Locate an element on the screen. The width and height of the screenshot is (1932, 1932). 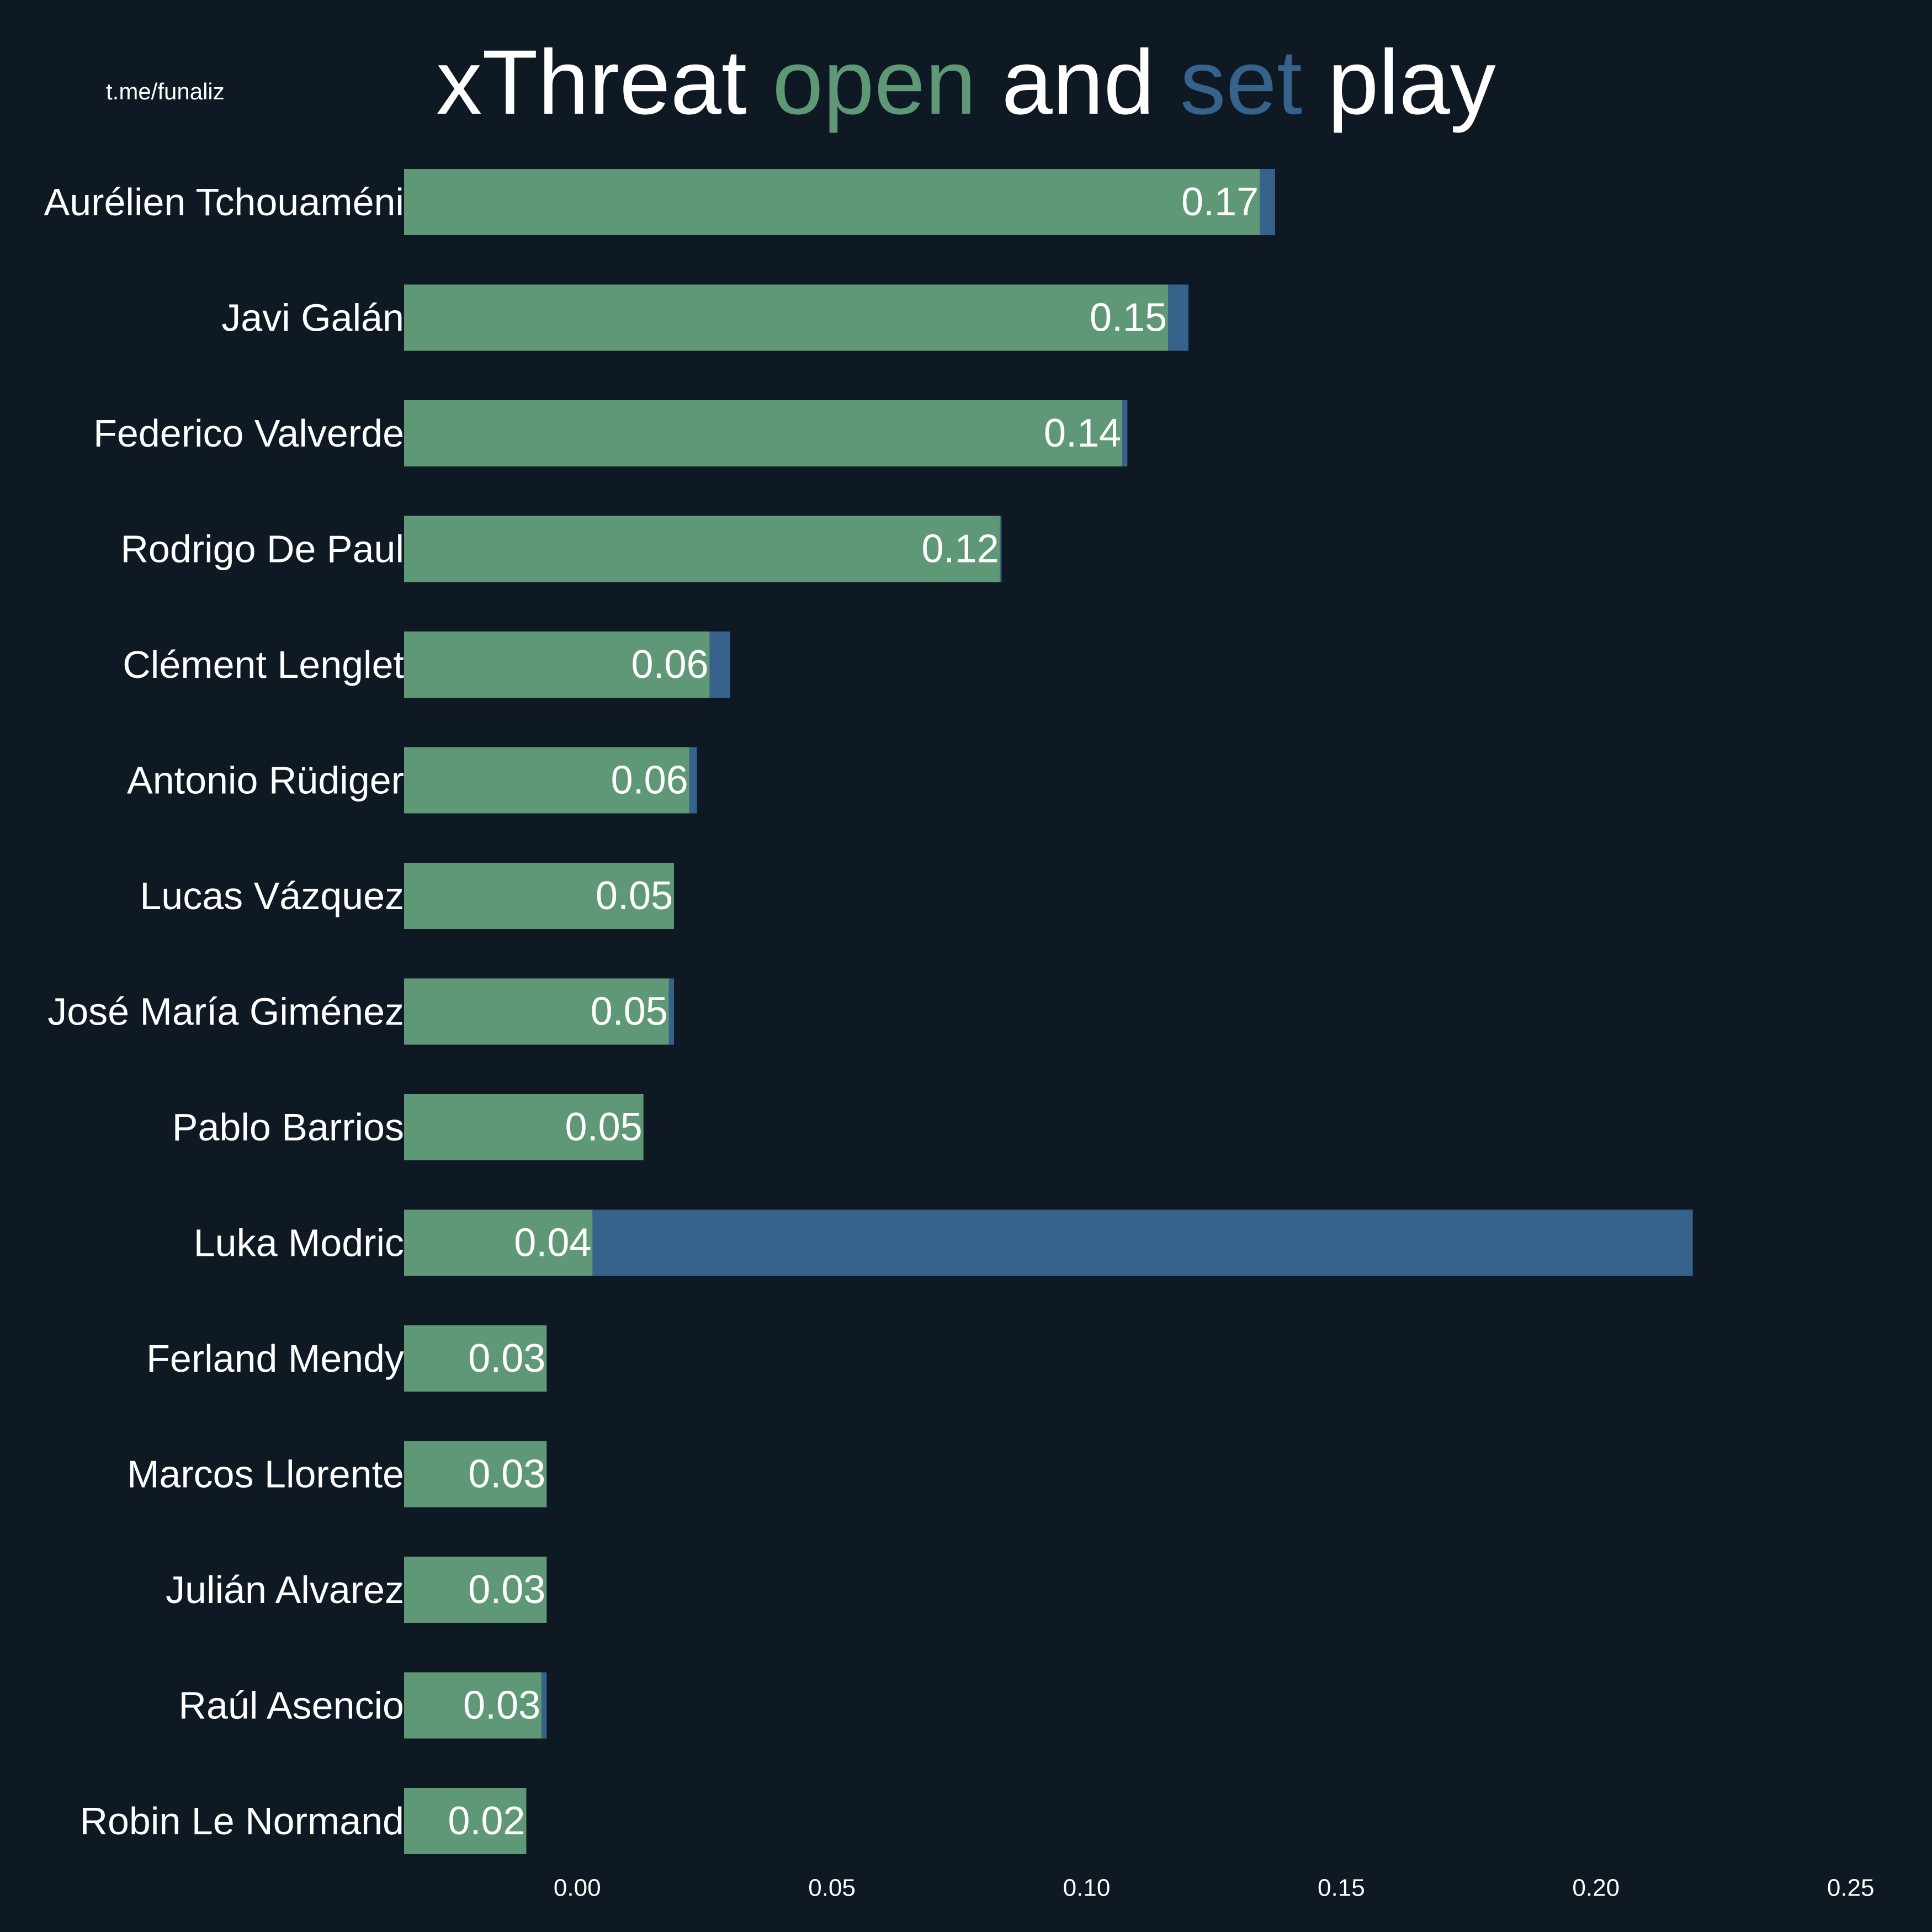
title-set-word: set is located at coordinates (1242, 83).